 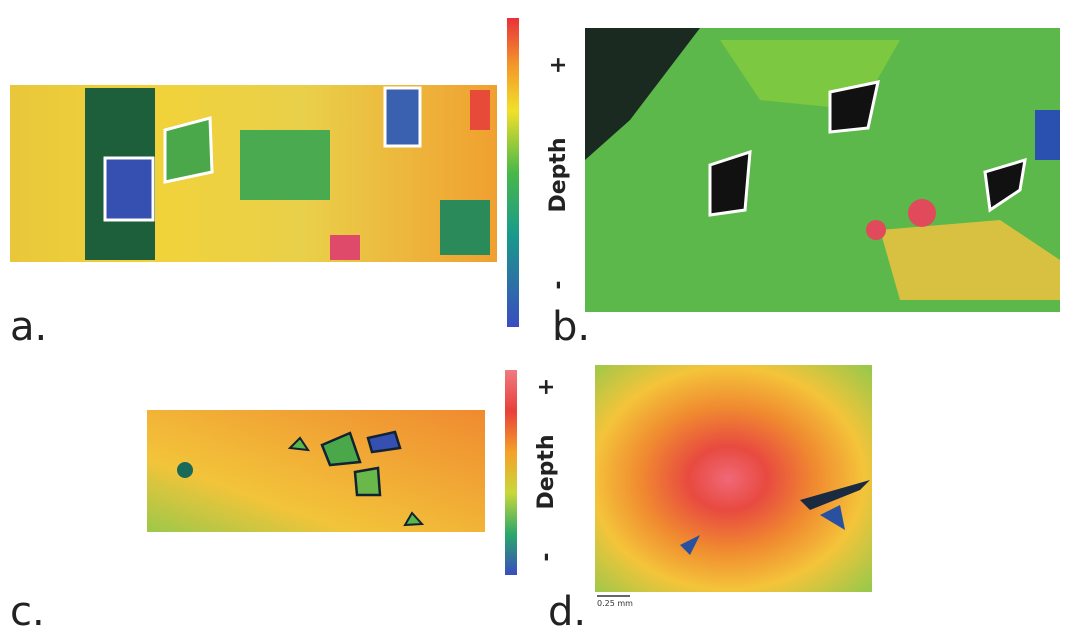 What do you see at coordinates (316, 471) in the screenshot?
I see `panel-c-image` at bounding box center [316, 471].